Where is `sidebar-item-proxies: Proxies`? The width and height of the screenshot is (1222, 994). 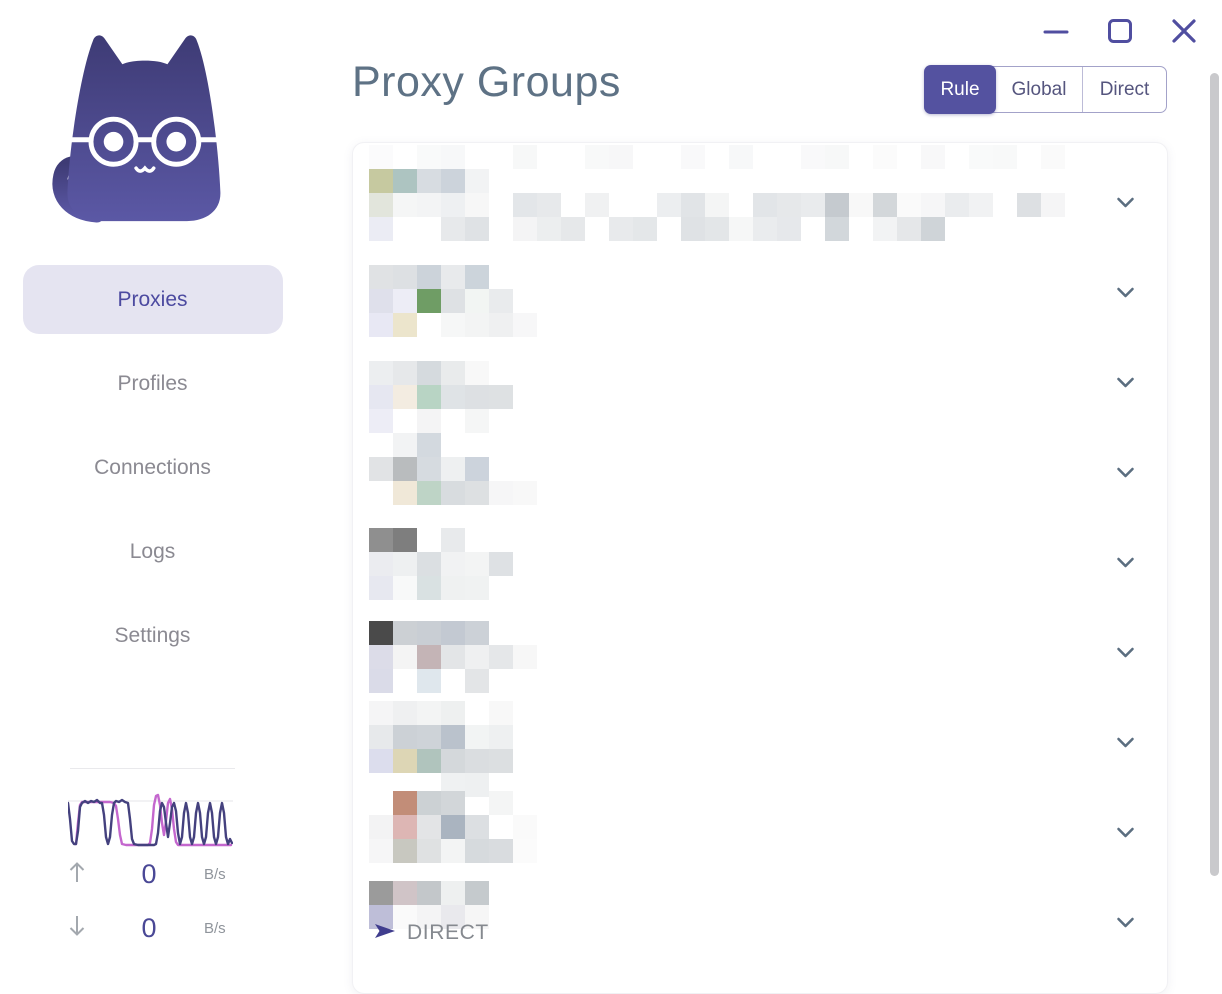
sidebar-item-proxies: Proxies is located at coordinates (152, 299).